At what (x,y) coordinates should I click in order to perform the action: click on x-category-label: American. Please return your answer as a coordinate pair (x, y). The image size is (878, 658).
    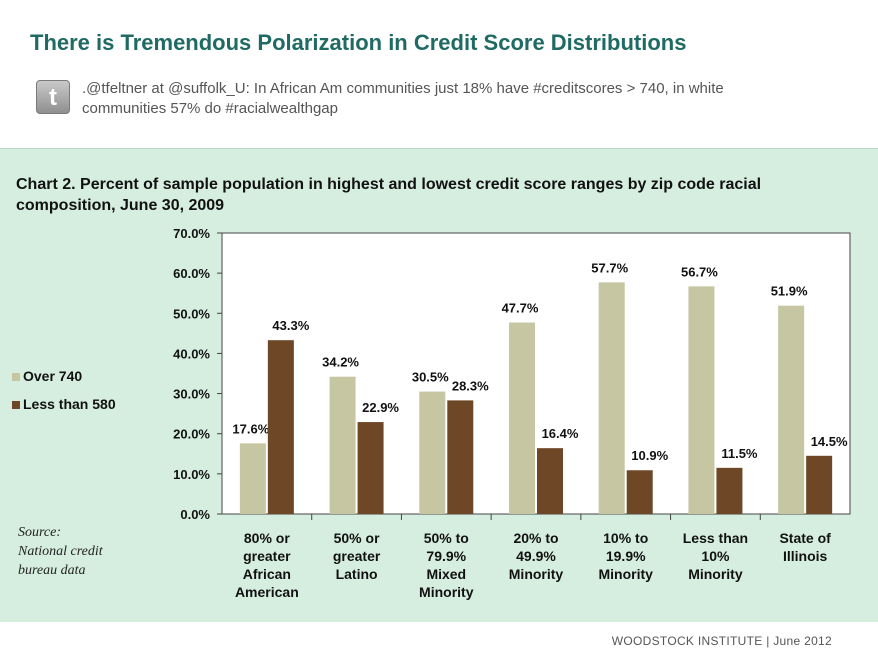
    Looking at the image, I should click on (267, 592).